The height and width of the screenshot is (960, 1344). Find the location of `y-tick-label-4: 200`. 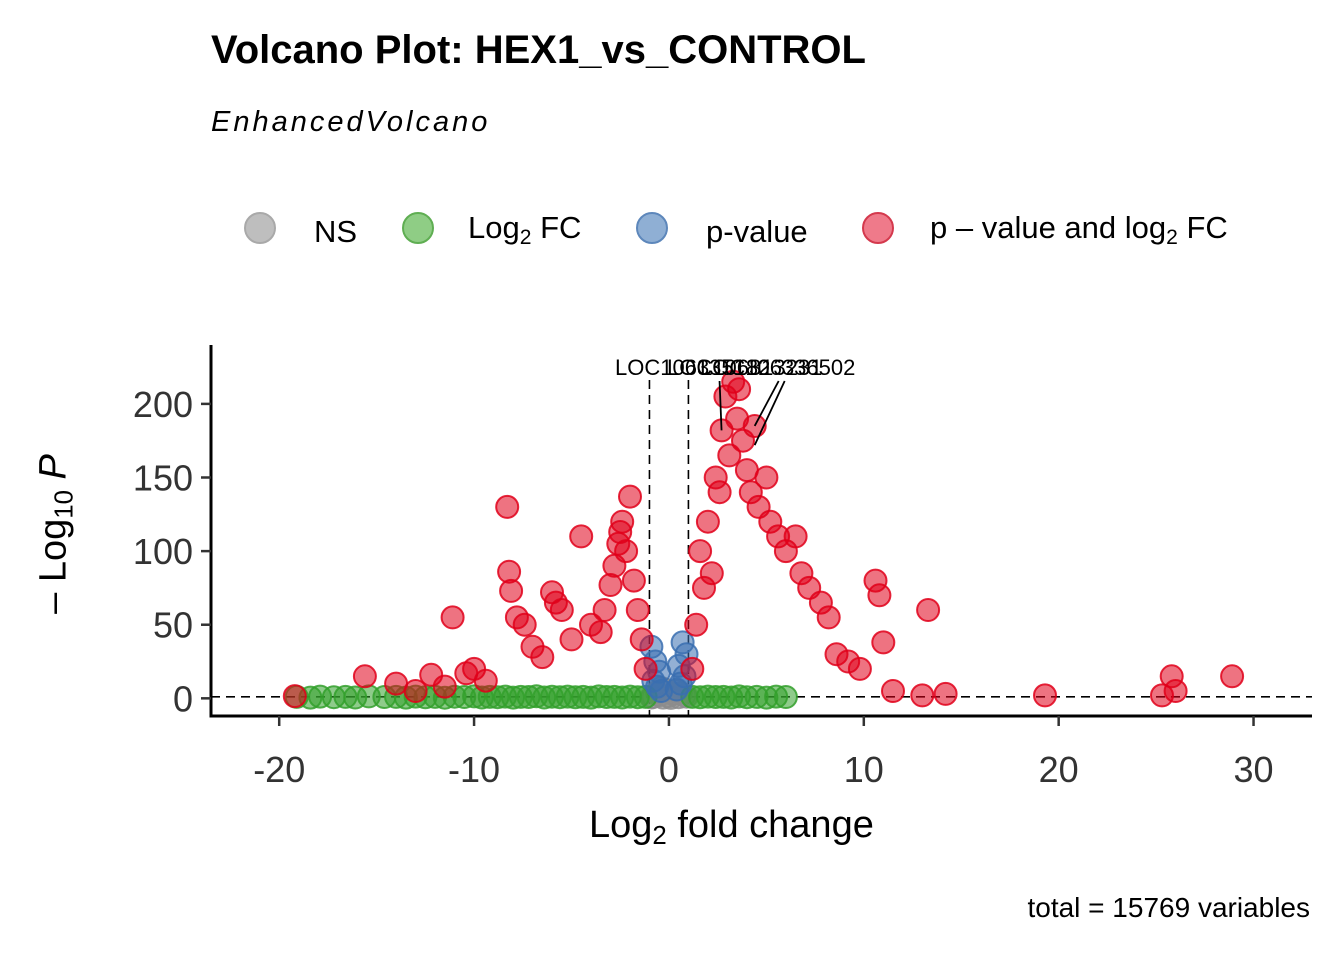

y-tick-label-4: 200 is located at coordinates (163, 404).